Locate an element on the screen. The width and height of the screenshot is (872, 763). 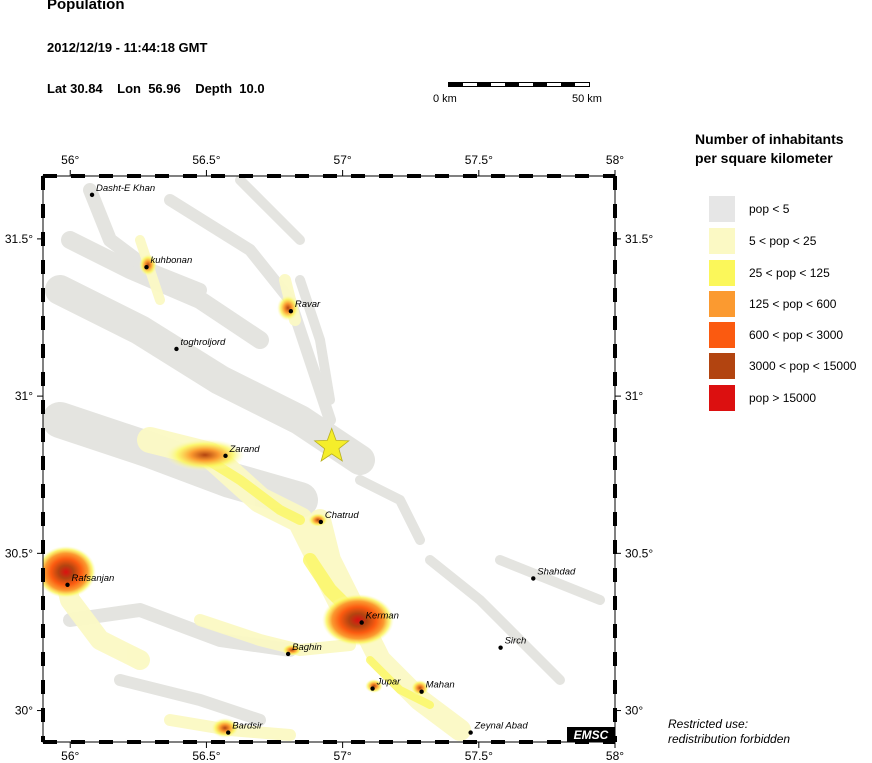
lat-tick-label-left: 30.5° is located at coordinates (19, 553).